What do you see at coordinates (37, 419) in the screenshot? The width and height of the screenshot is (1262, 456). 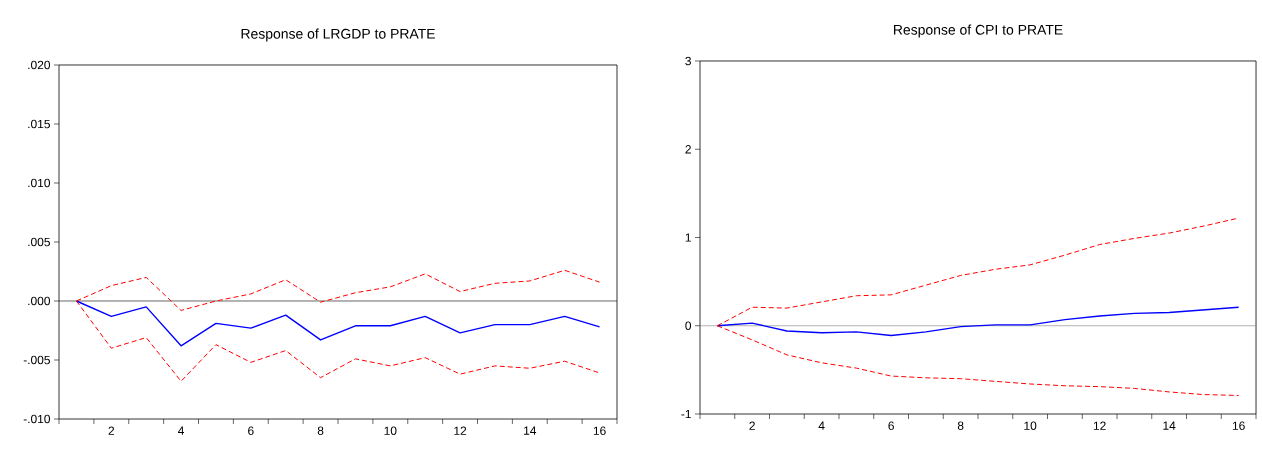 I see `y-tick-label: -.010` at bounding box center [37, 419].